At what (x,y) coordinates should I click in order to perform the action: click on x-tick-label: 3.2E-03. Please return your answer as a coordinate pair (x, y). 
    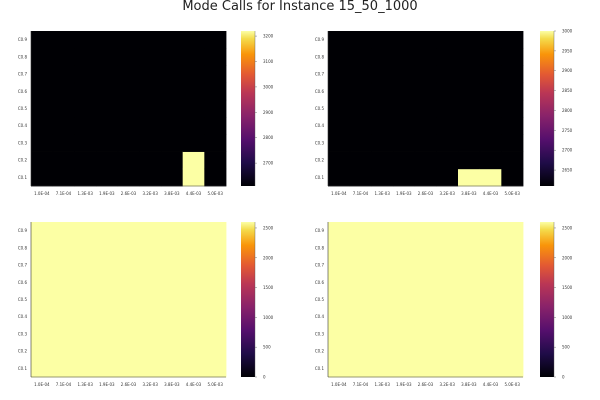
    Looking at the image, I should click on (150, 384).